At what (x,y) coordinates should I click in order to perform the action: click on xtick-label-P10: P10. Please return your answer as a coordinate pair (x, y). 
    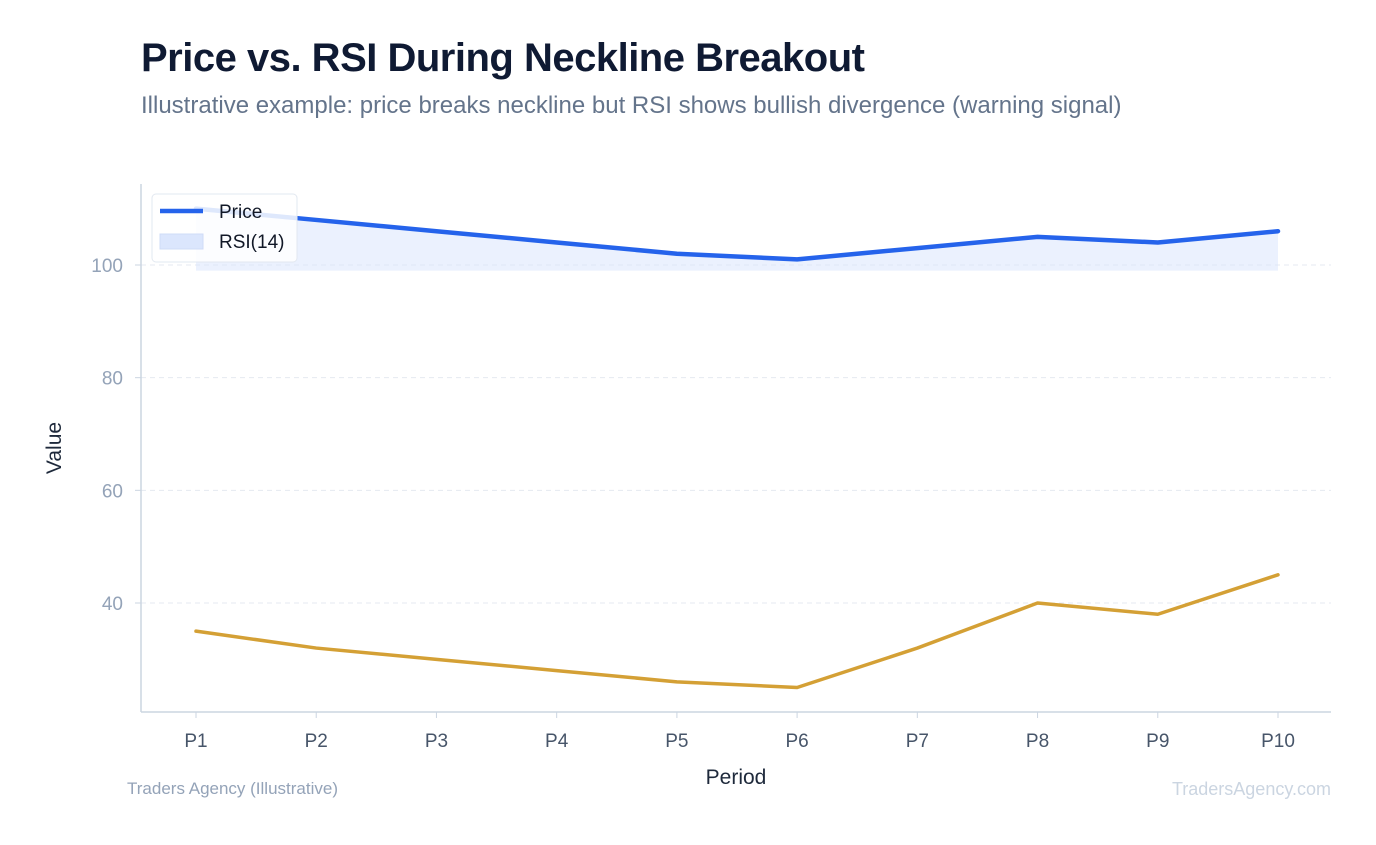
    Looking at the image, I should click on (1278, 741).